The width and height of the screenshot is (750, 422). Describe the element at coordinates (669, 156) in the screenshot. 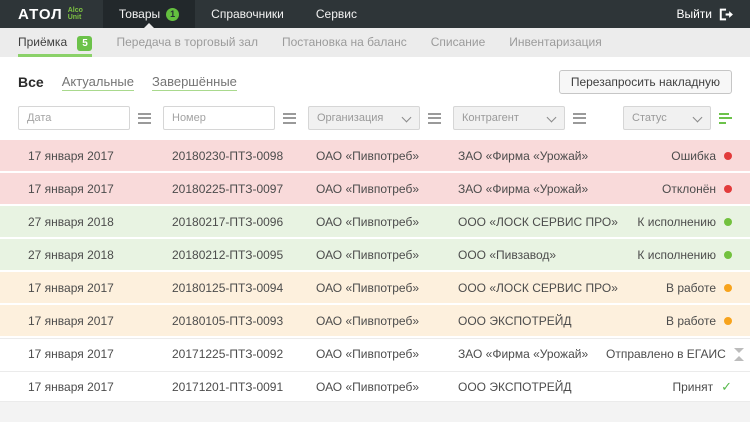

I see `cell-status: Ошибка` at that location.